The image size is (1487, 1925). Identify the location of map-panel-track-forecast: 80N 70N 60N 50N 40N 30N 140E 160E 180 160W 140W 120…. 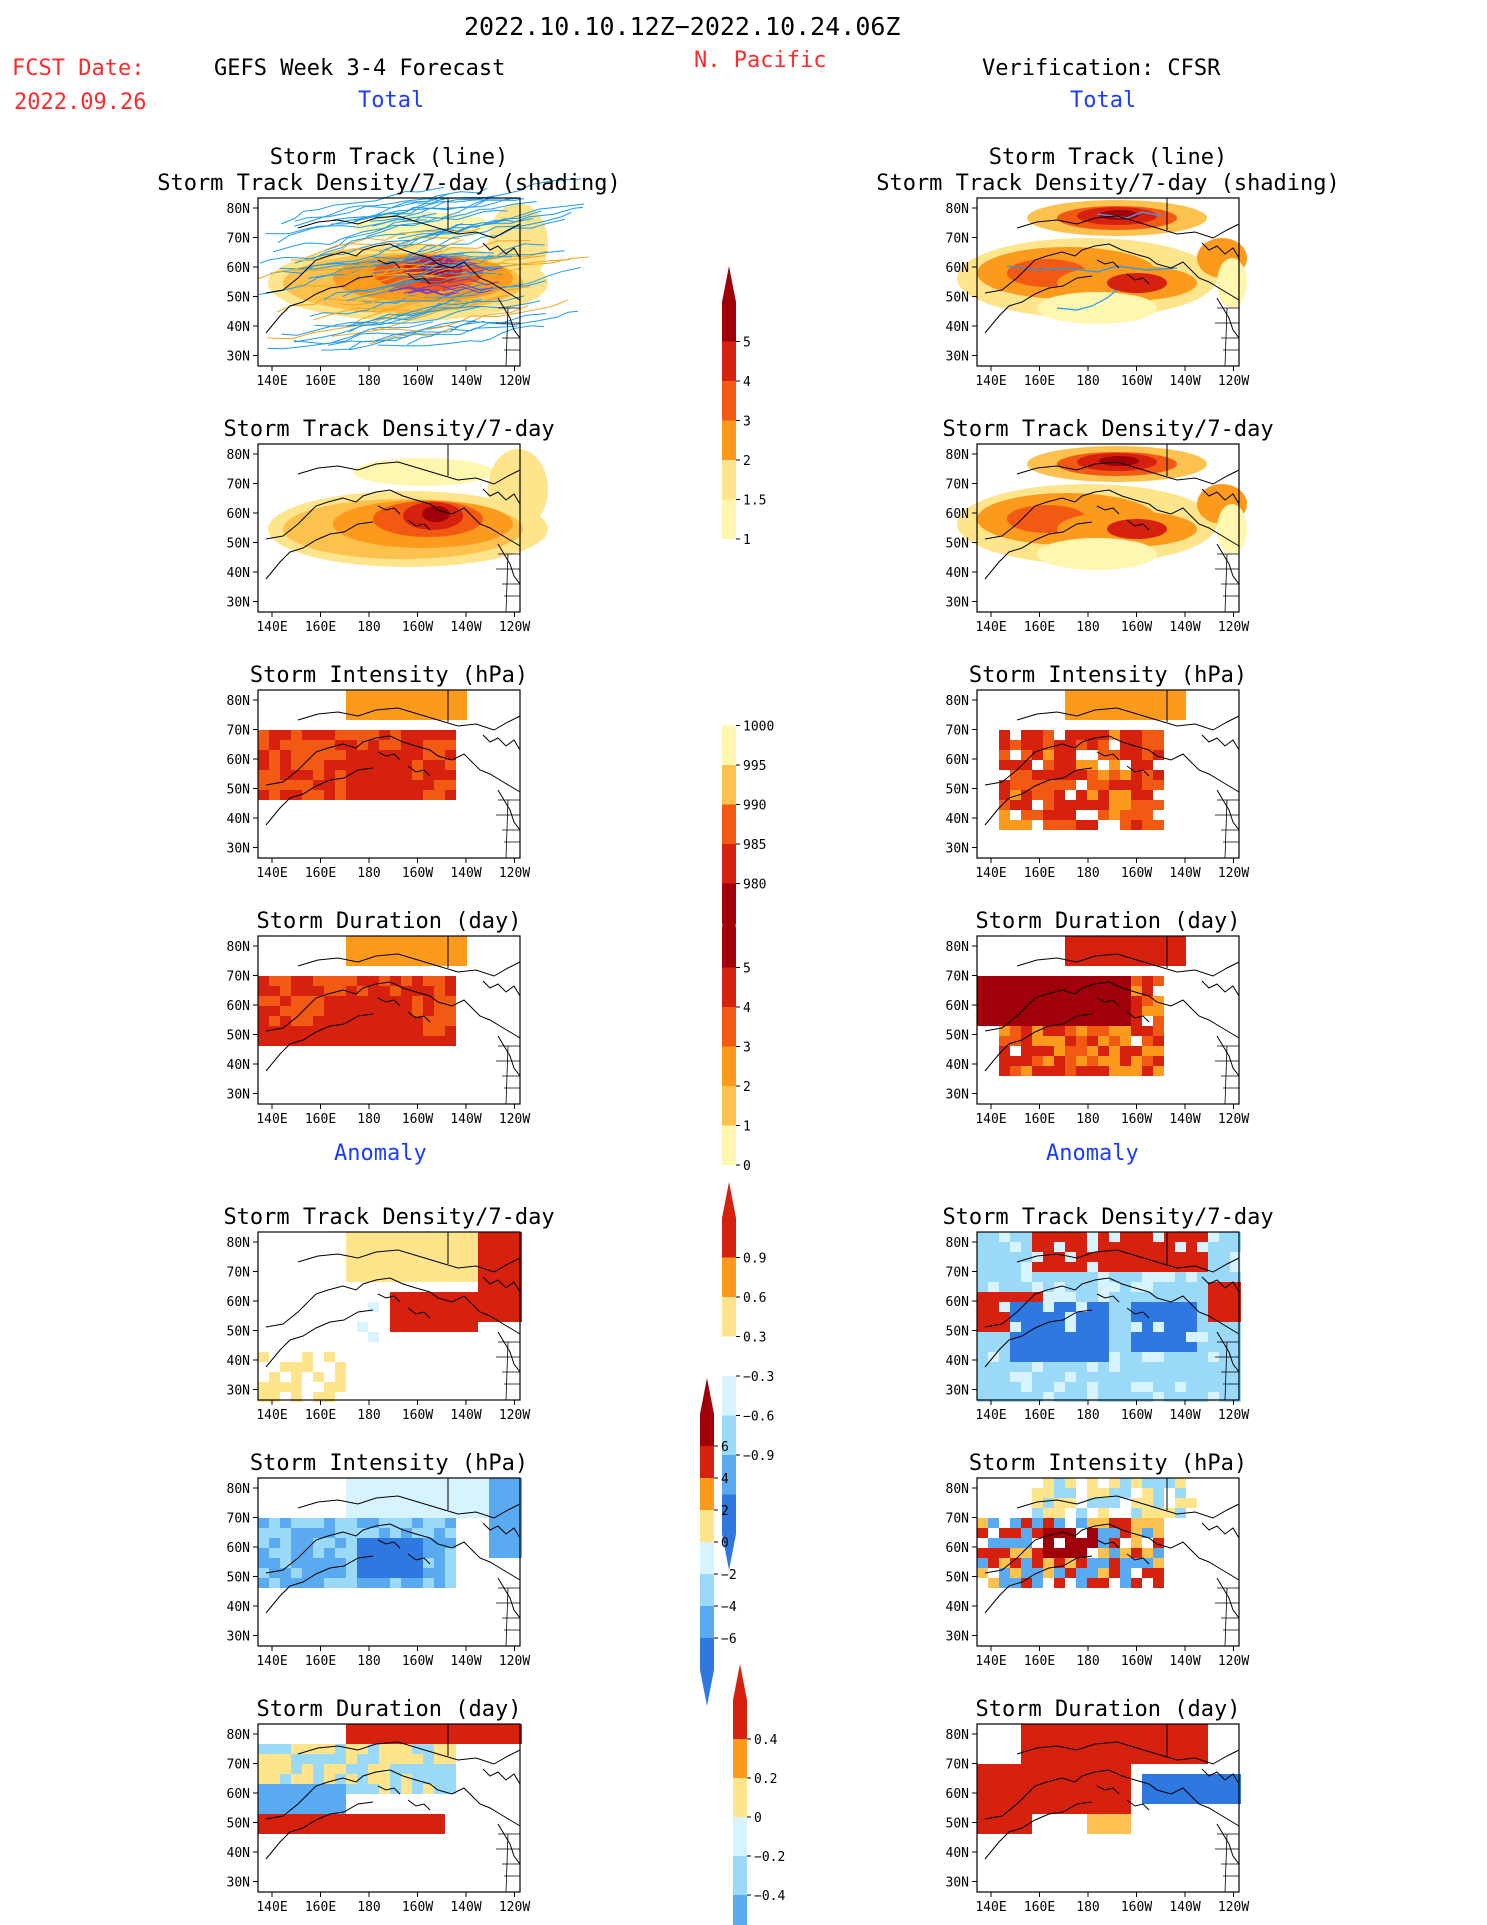
(389, 267).